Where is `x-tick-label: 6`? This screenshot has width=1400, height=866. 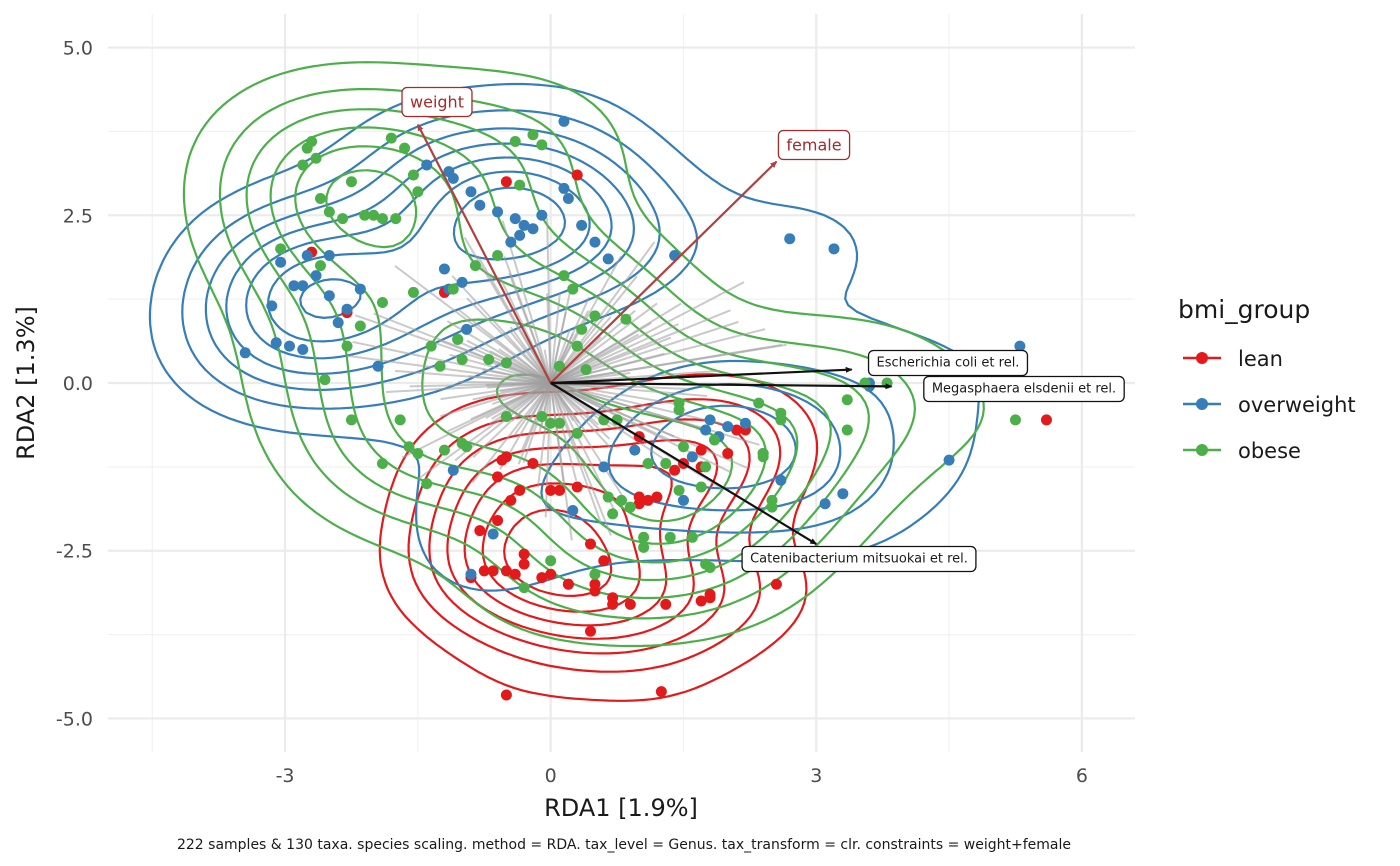 x-tick-label: 6 is located at coordinates (1082, 776).